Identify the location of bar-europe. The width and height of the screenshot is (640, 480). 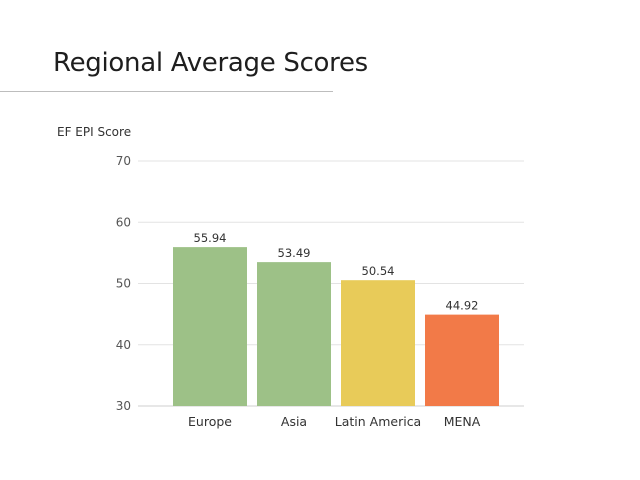
(210, 326).